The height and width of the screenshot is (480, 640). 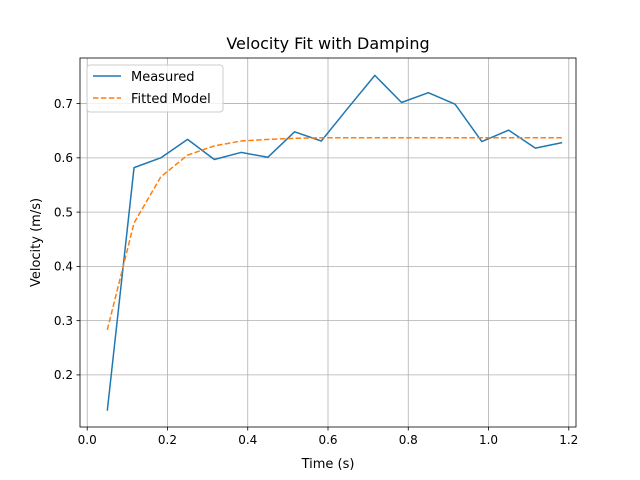 What do you see at coordinates (63, 375) in the screenshot?
I see `y-tick-label: 0.2` at bounding box center [63, 375].